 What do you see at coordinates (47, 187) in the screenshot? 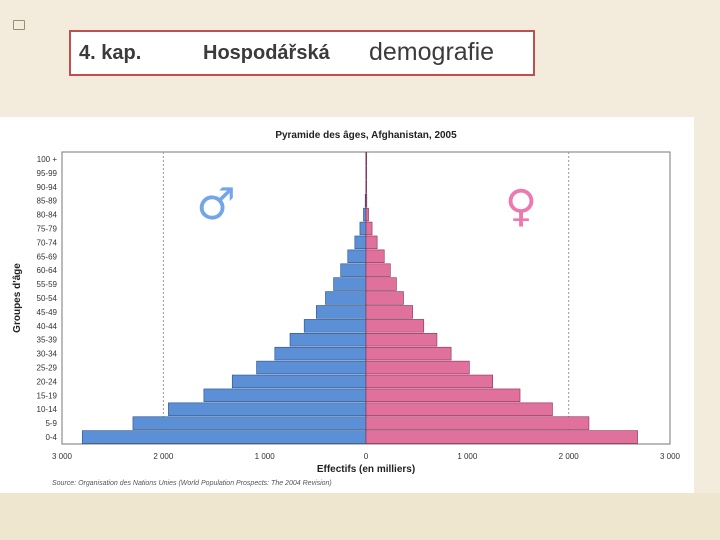
I see `y-tick-label: 90-94` at bounding box center [47, 187].